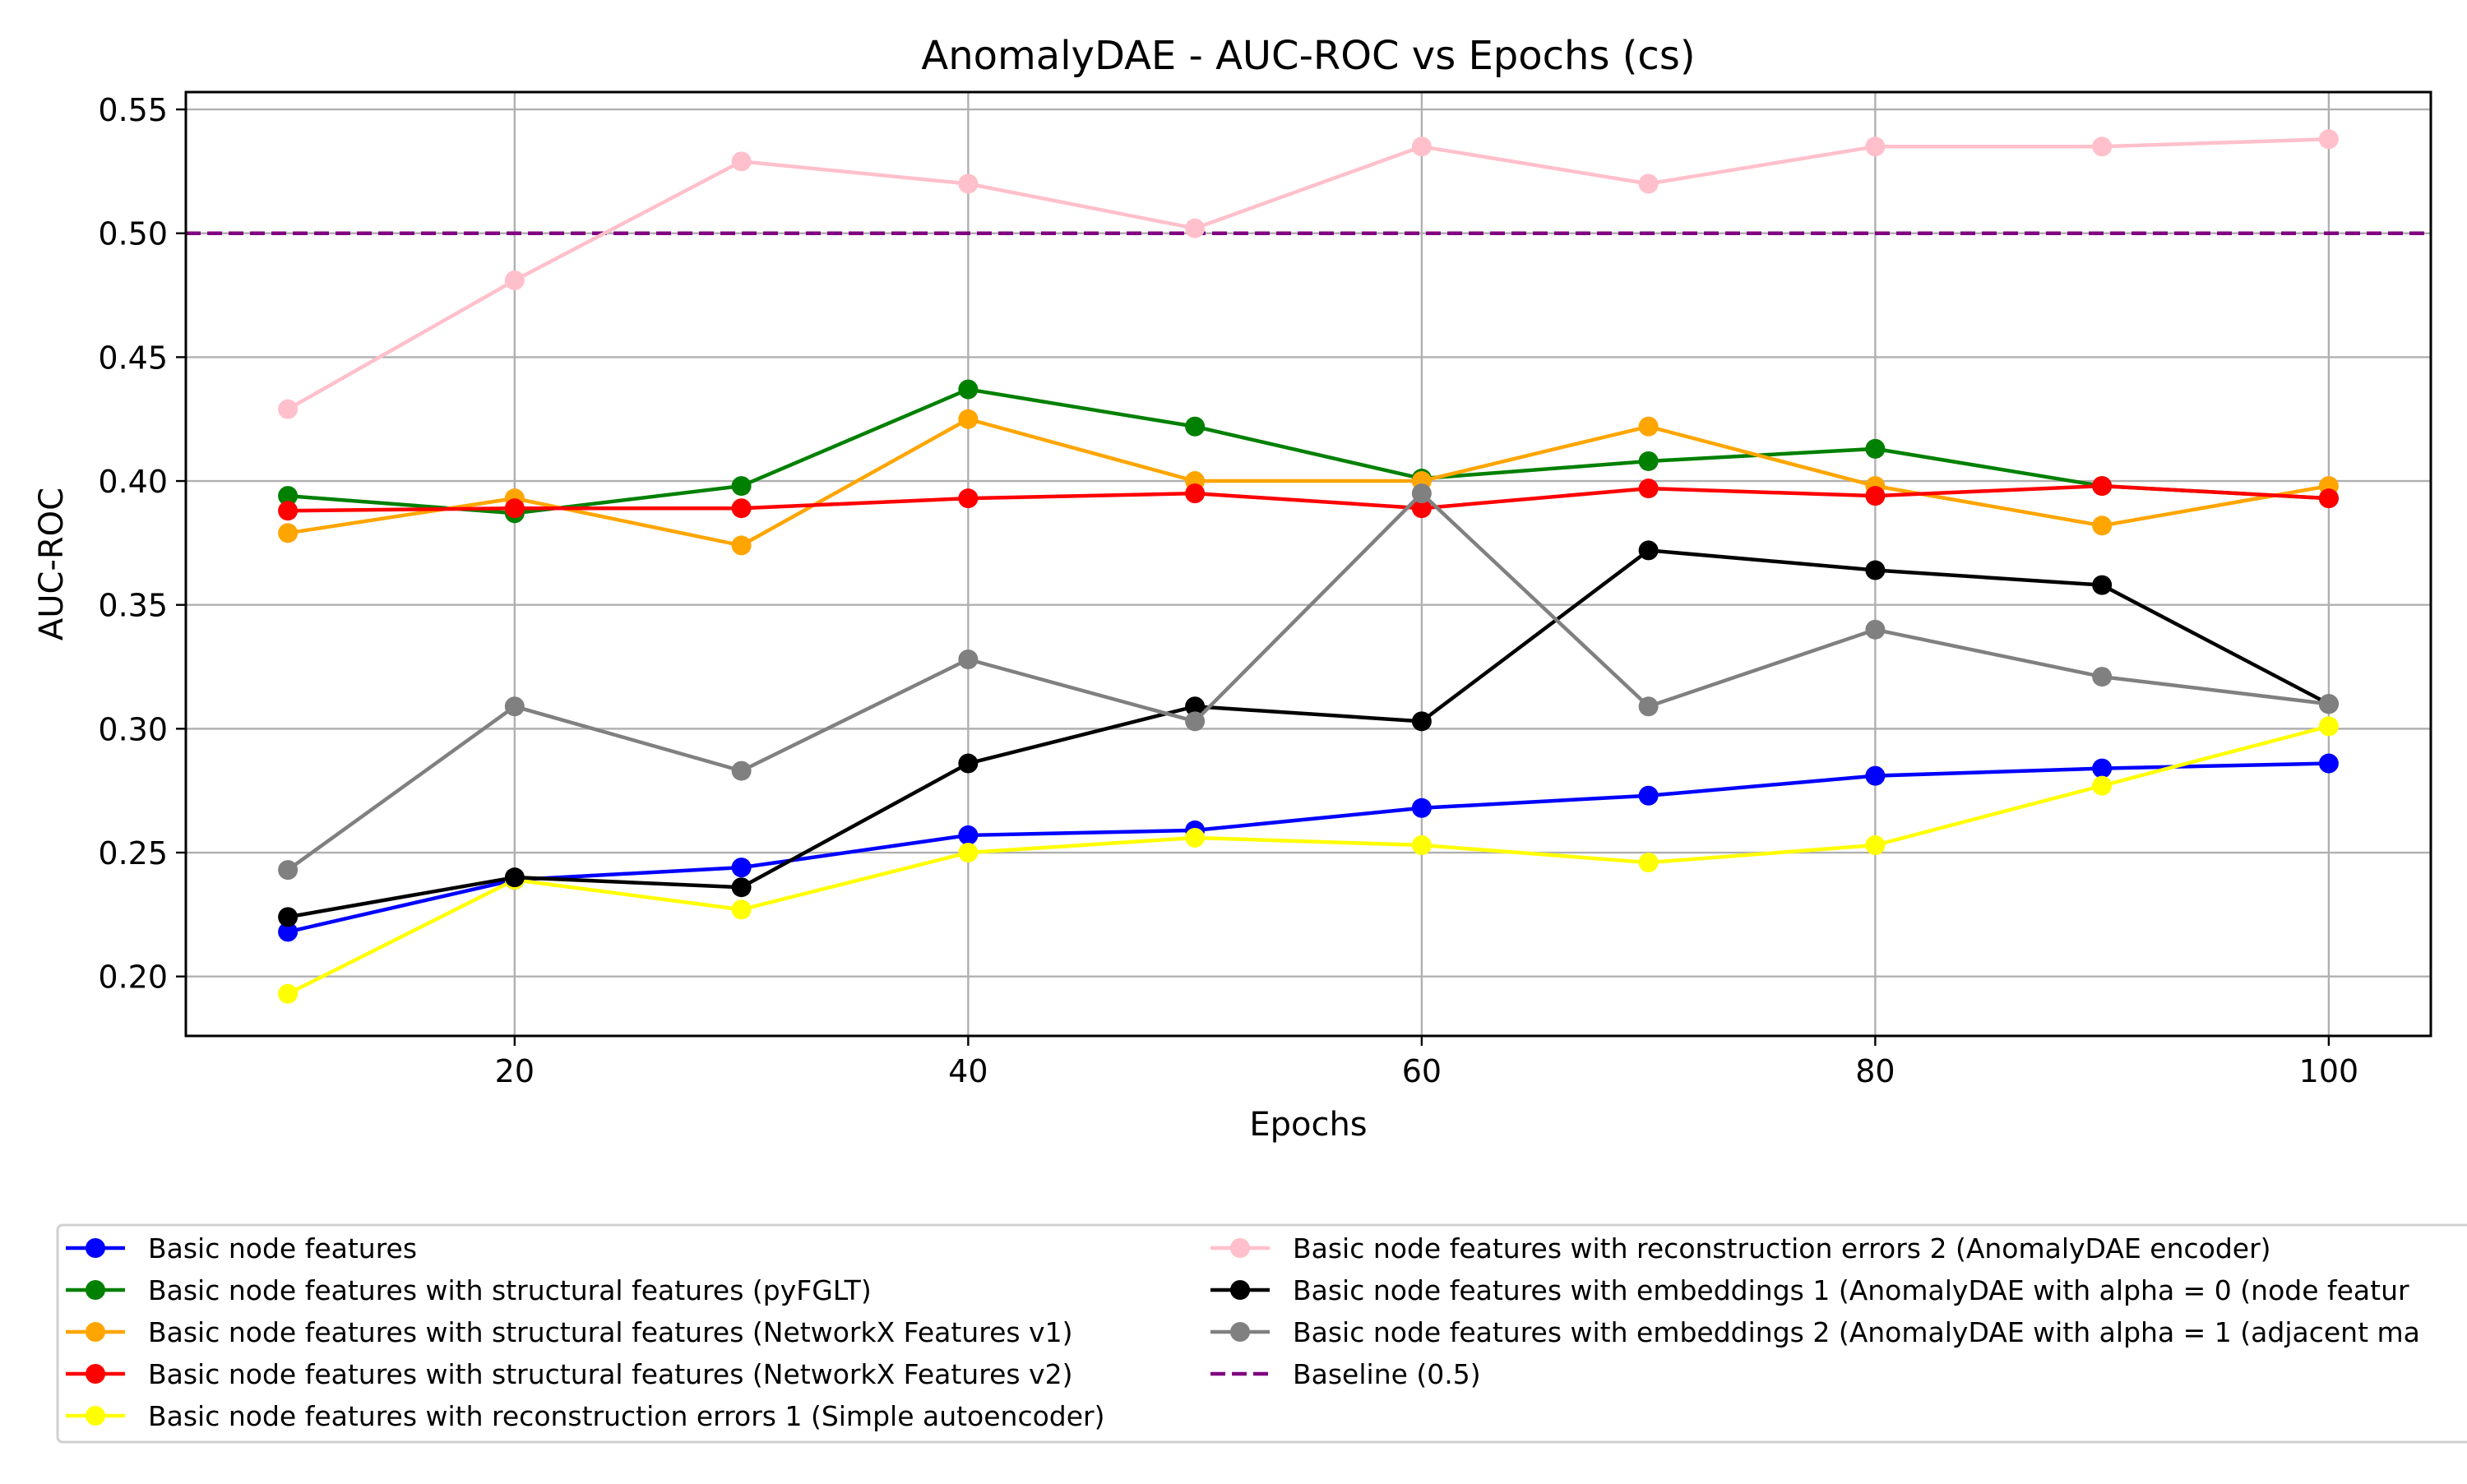 The width and height of the screenshot is (2467, 1484). Describe the element at coordinates (133, 110) in the screenshot. I see `y-tick-label: 0.55` at that location.